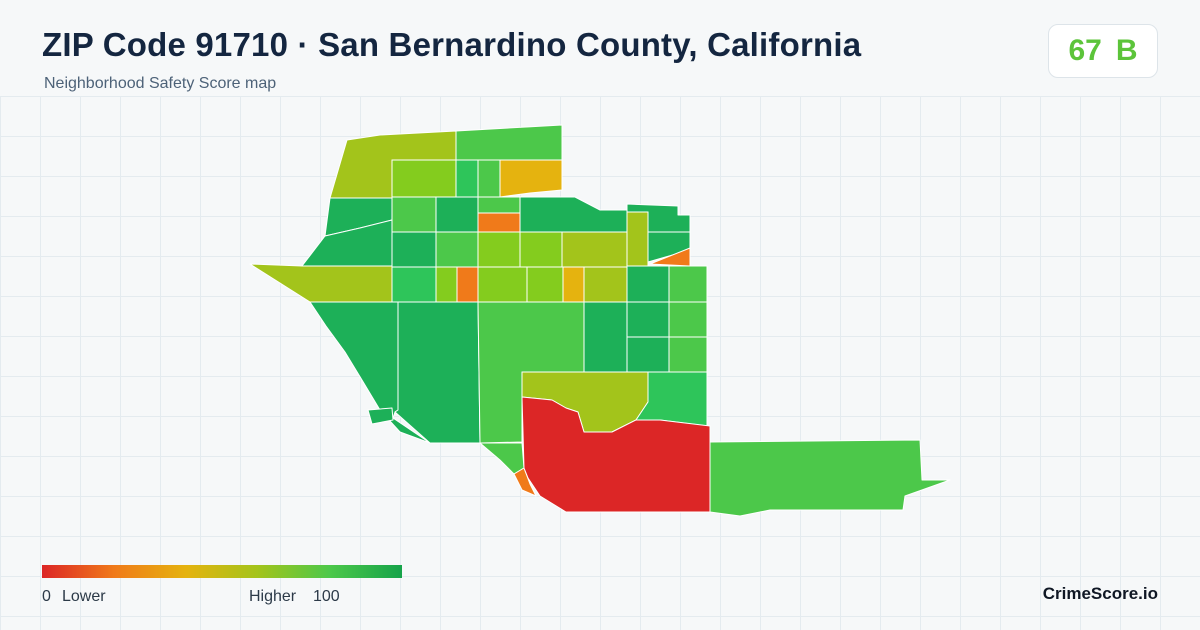 This screenshot has height=630, width=1200. I want to click on map-area-c10, so click(637, 239).